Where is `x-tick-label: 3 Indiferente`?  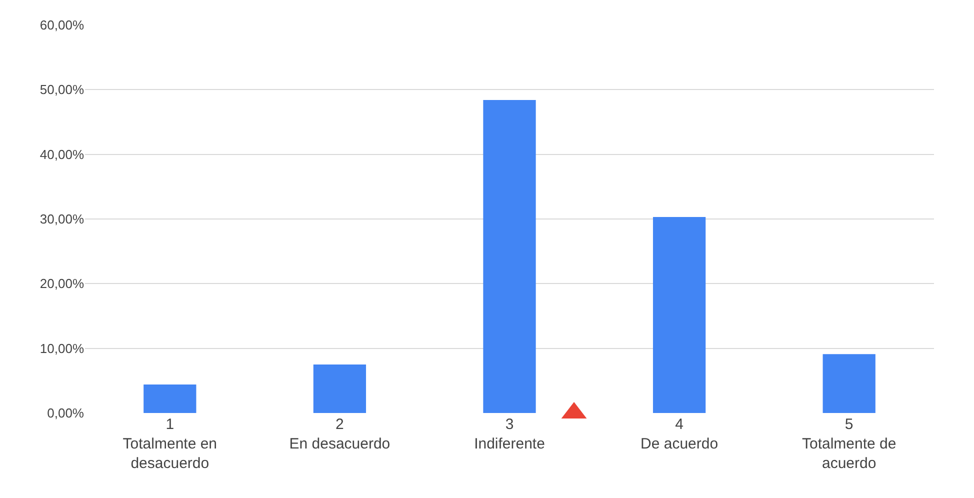
x-tick-label: 3 Indiferente is located at coordinates (509, 434).